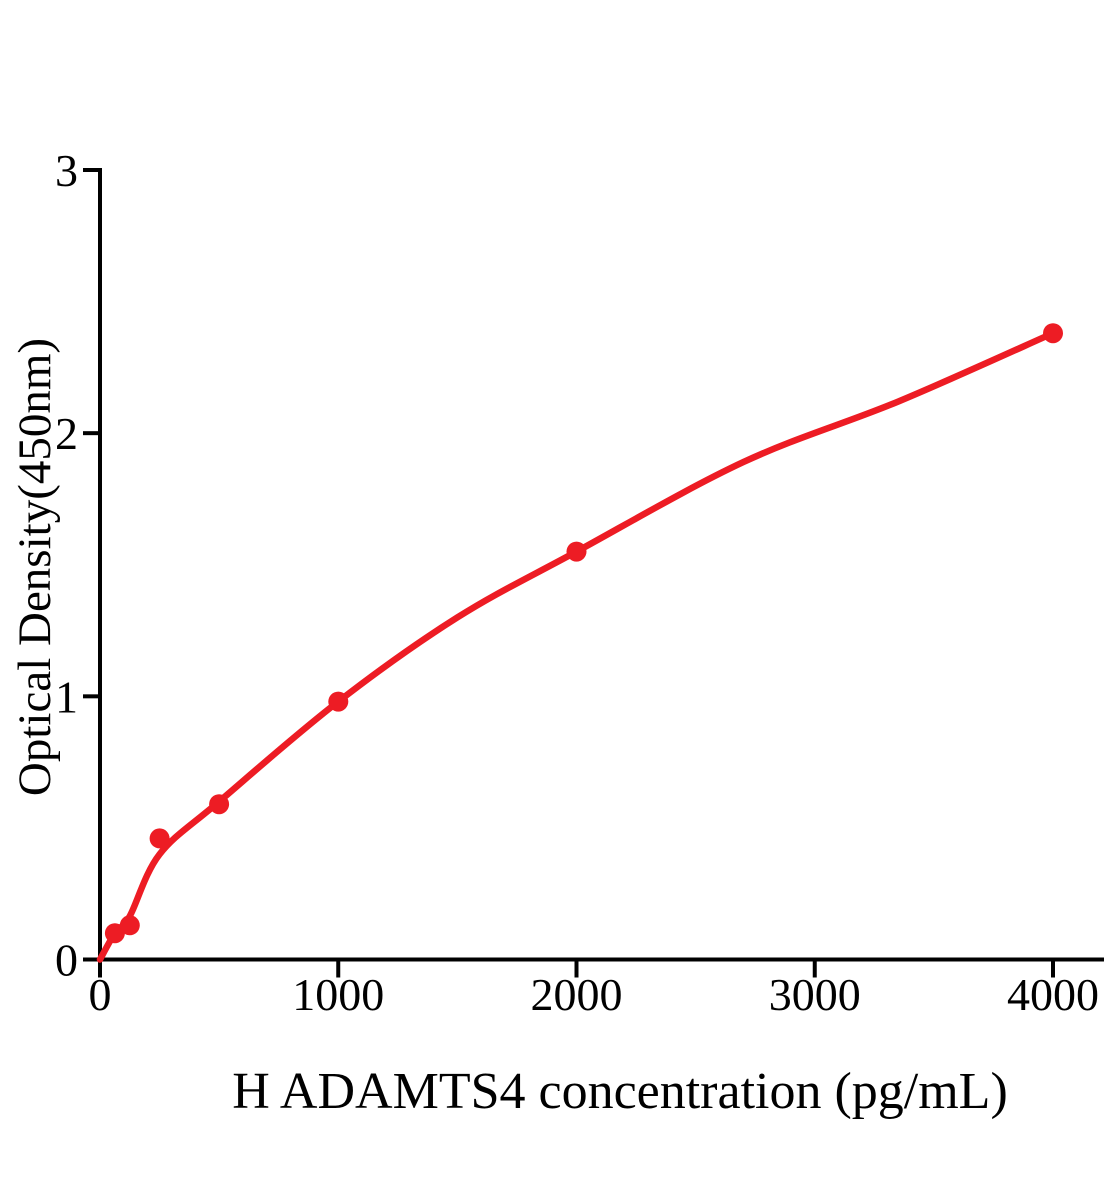 The image size is (1104, 1200). What do you see at coordinates (577, 994) in the screenshot?
I see `x-tick-label: 2000` at bounding box center [577, 994].